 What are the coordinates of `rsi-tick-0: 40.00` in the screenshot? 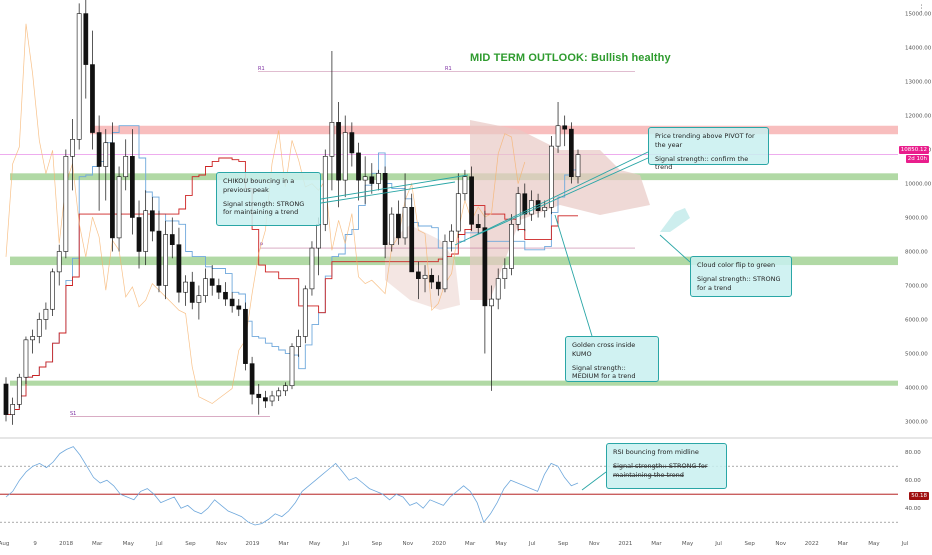 It's located at (913, 509).